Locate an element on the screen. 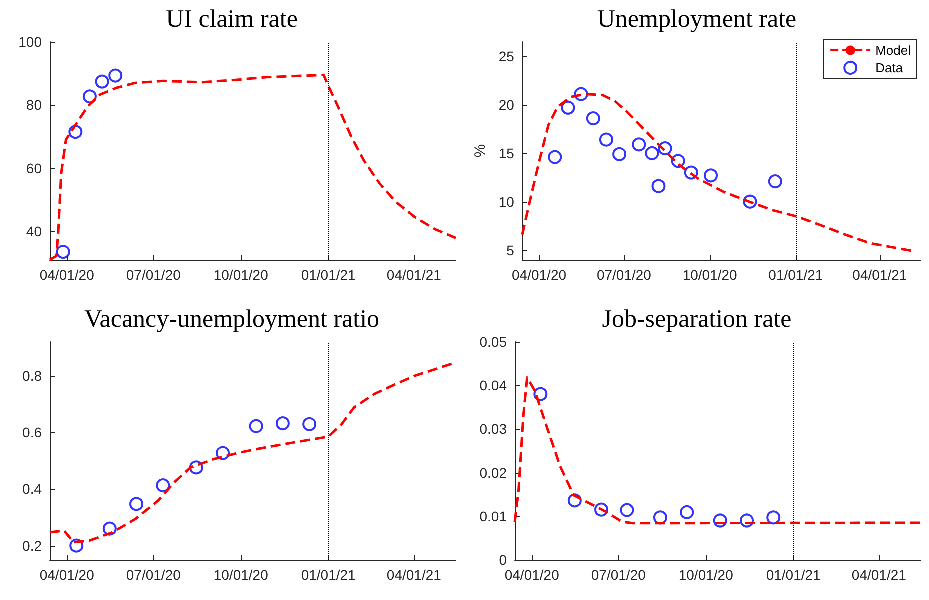  y-tick-label: 0.8 is located at coordinates (32, 376).